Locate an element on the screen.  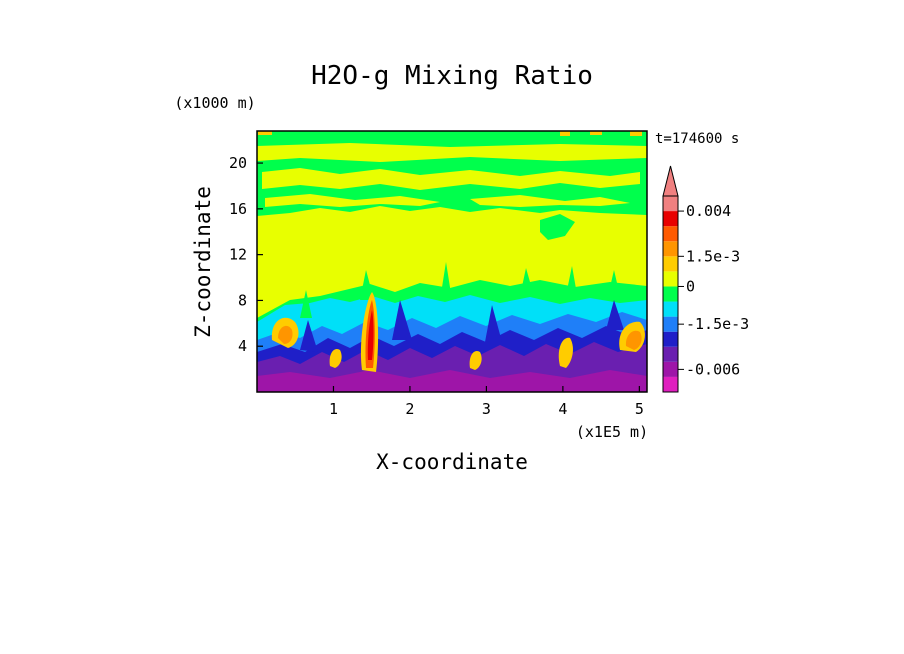
y-axis-title: Z-coordinate is located at coordinates (203, 262).